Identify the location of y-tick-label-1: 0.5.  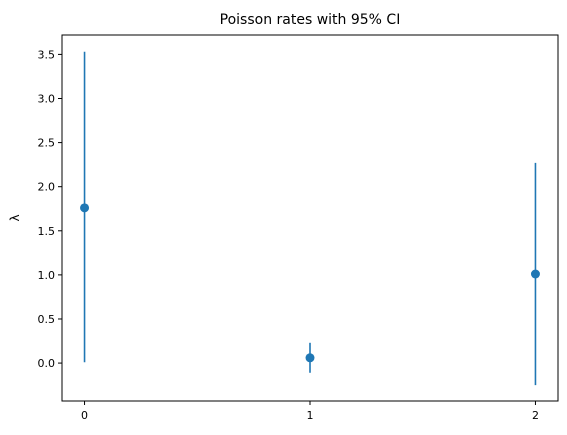
(47, 319).